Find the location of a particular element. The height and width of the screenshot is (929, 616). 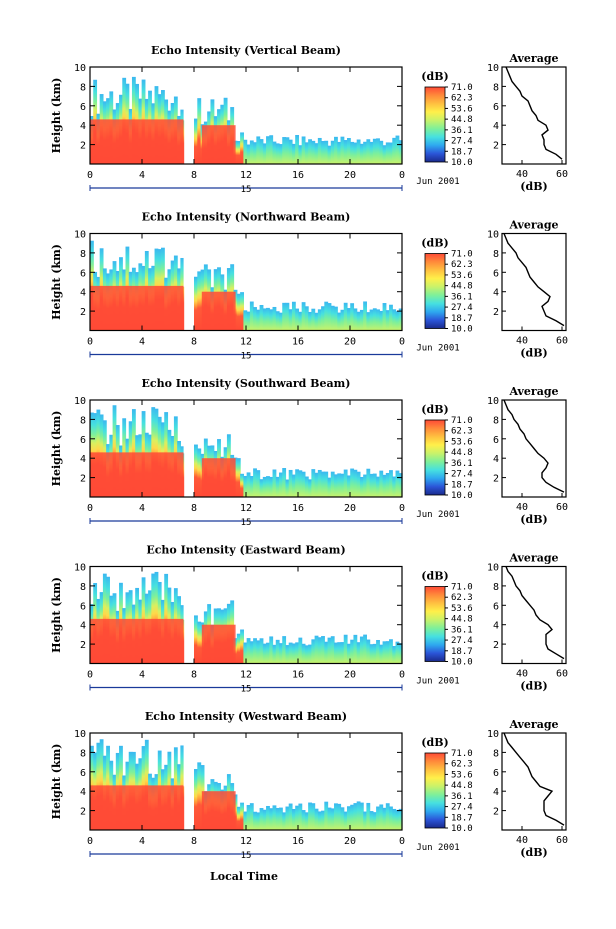

colorbar-tick-label: 18.7 is located at coordinates (462, 485).